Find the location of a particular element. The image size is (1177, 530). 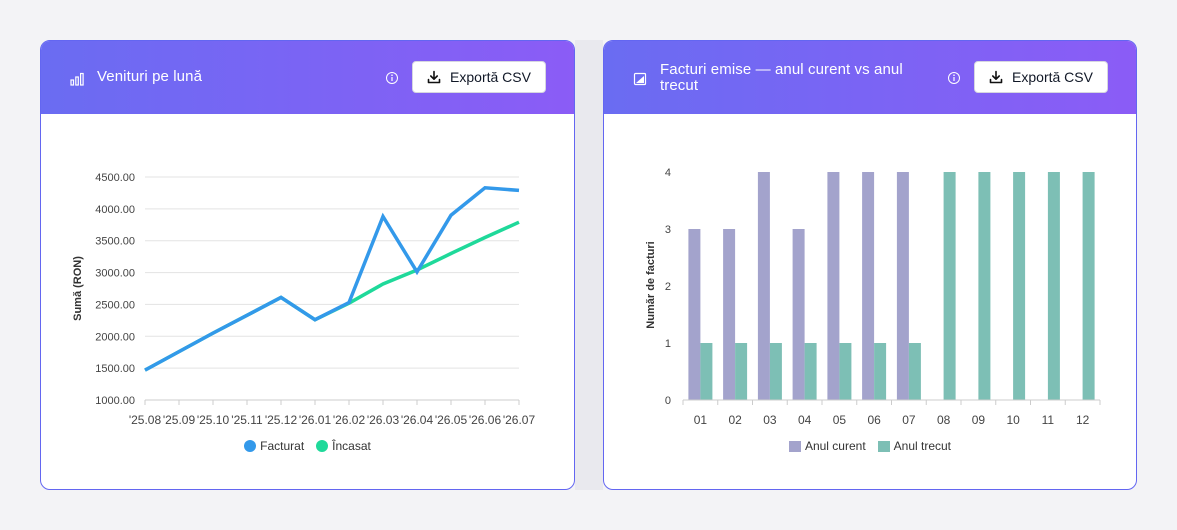

x-tick-label: '26.06 is located at coordinates (485, 420).